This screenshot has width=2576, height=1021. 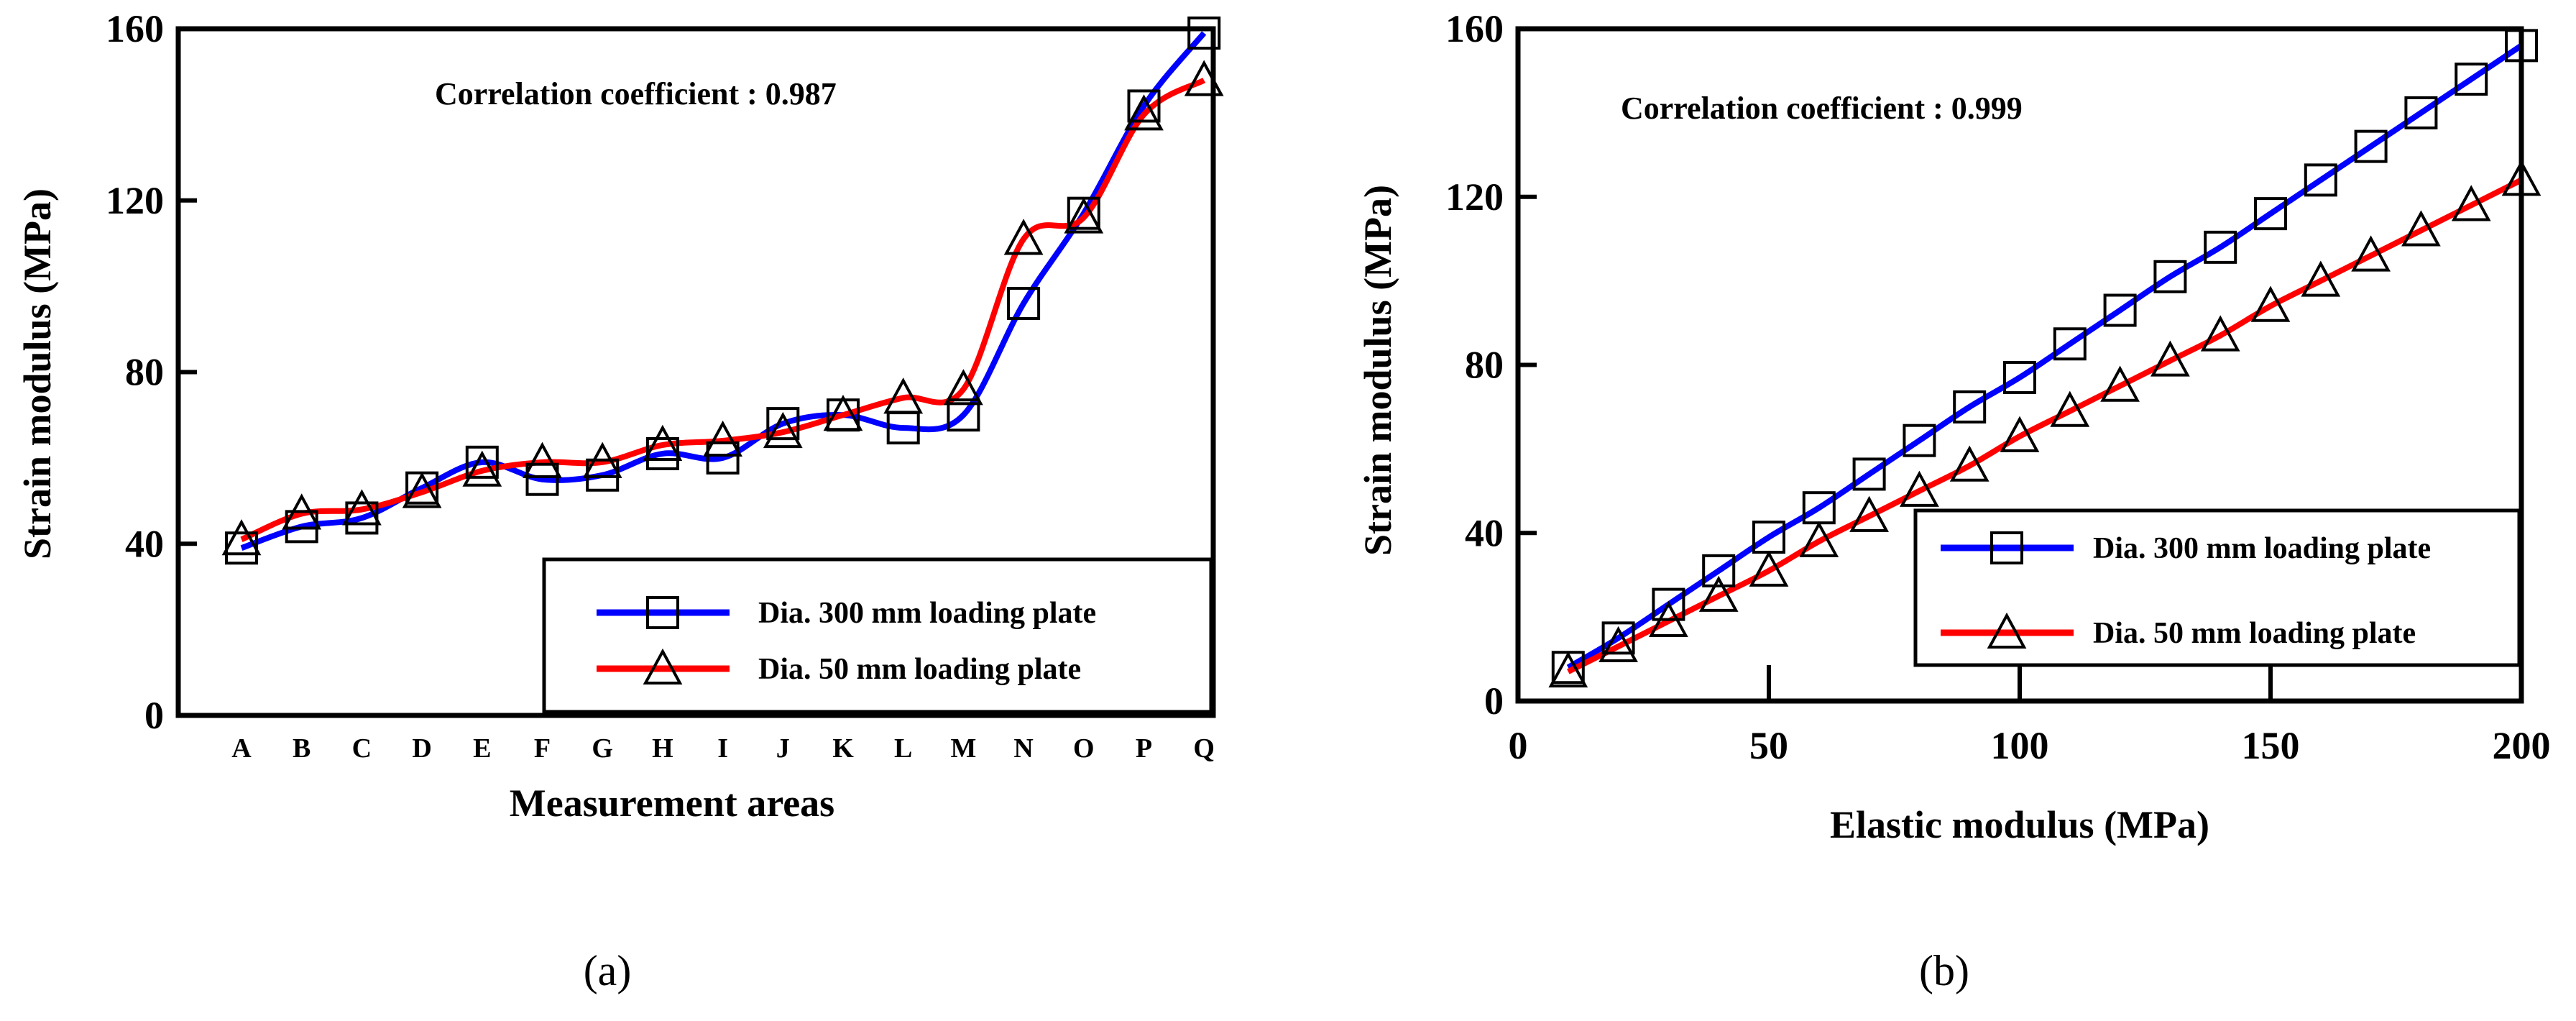 I want to click on panel-a-sublabel: (a), so click(x=608, y=971).